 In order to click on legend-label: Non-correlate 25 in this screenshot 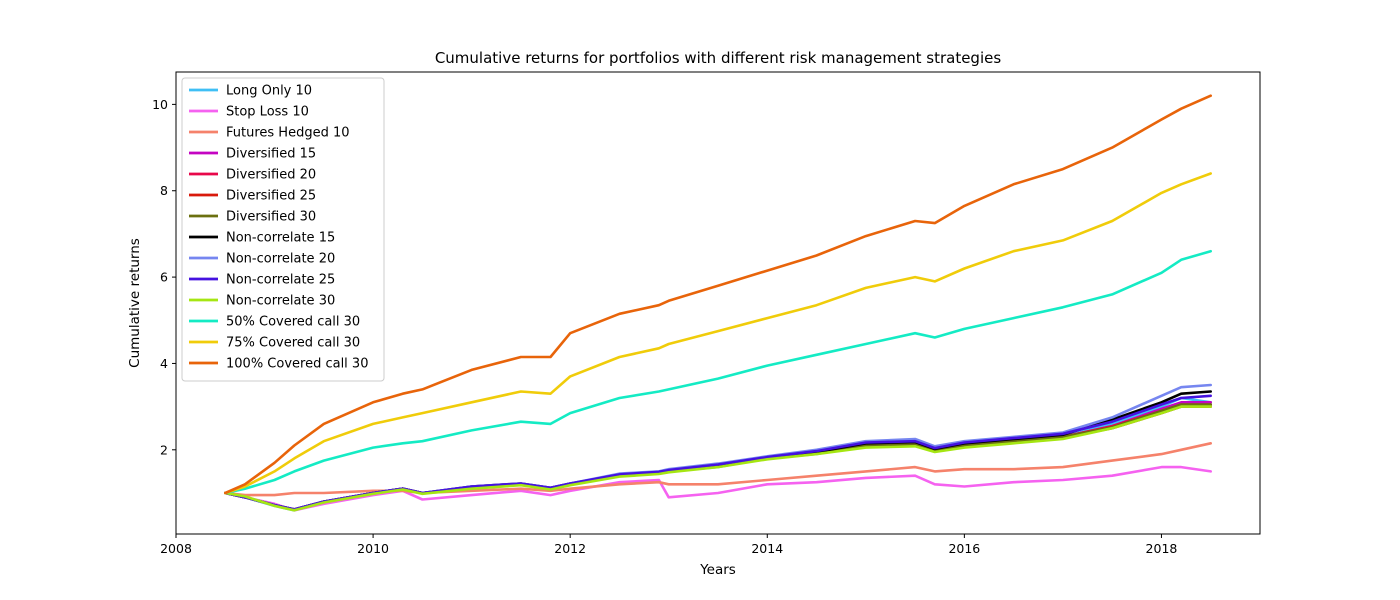, I will do `click(280, 280)`.